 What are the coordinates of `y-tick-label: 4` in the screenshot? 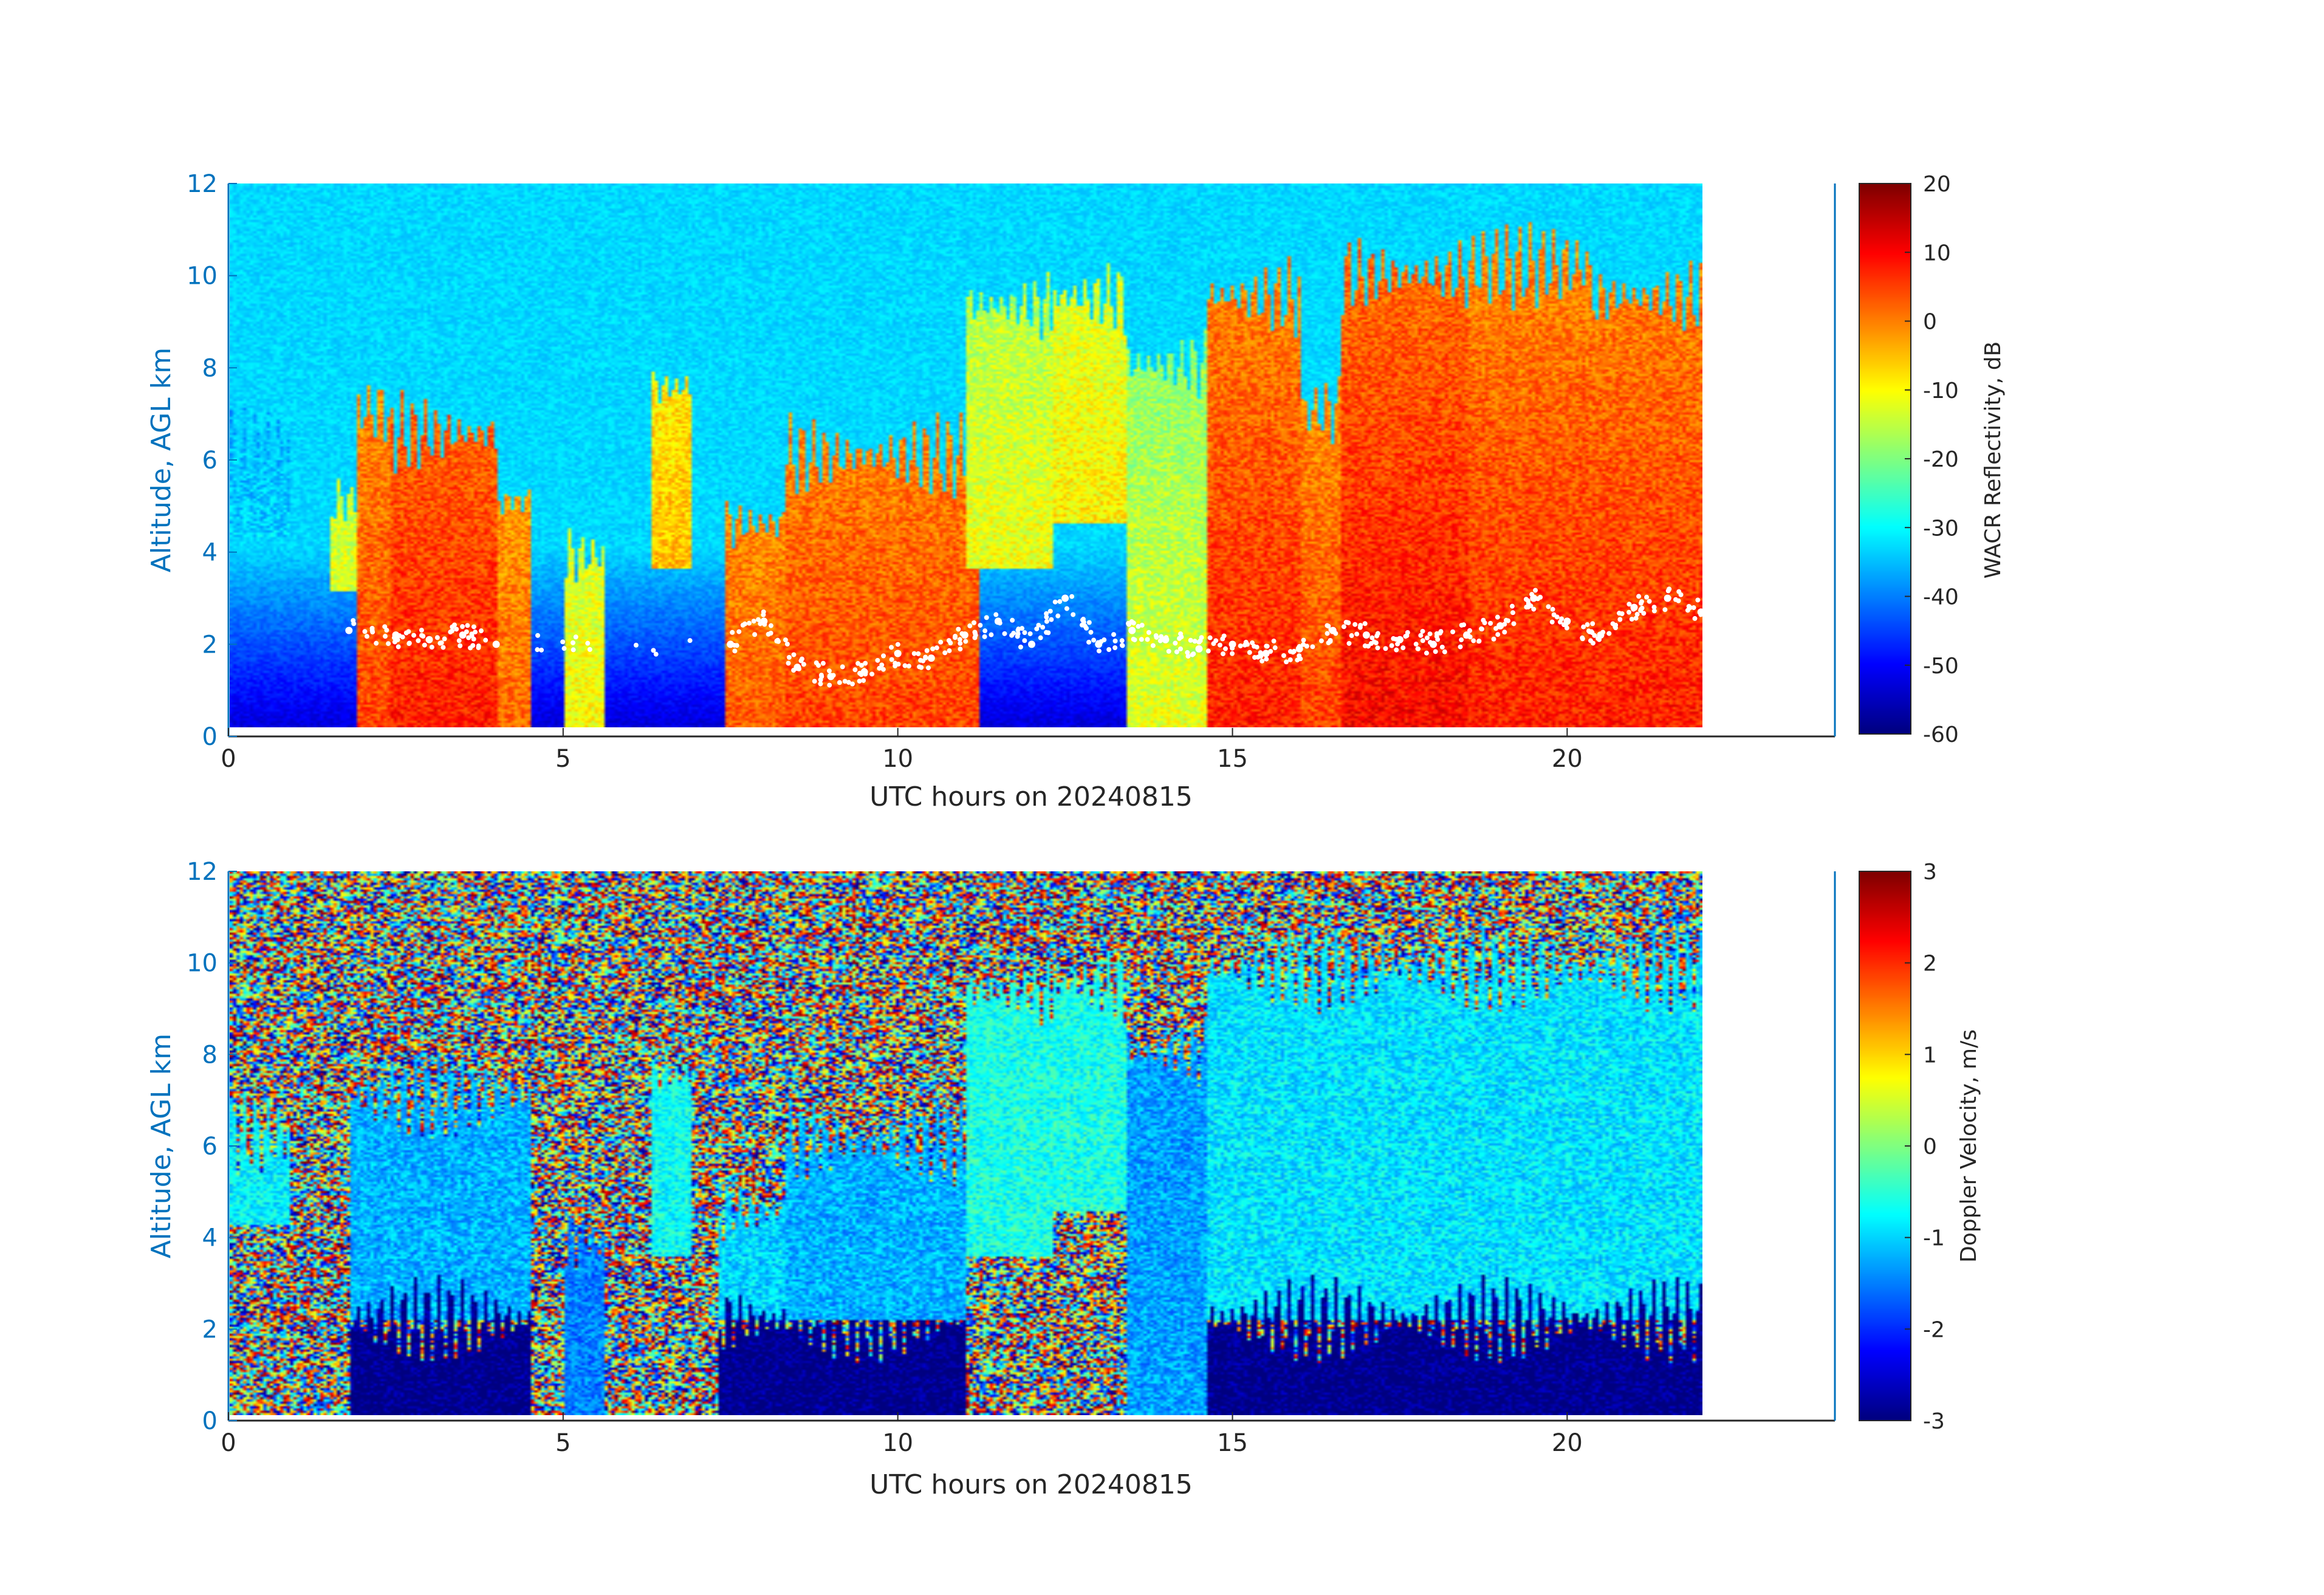 It's located at (210, 553).